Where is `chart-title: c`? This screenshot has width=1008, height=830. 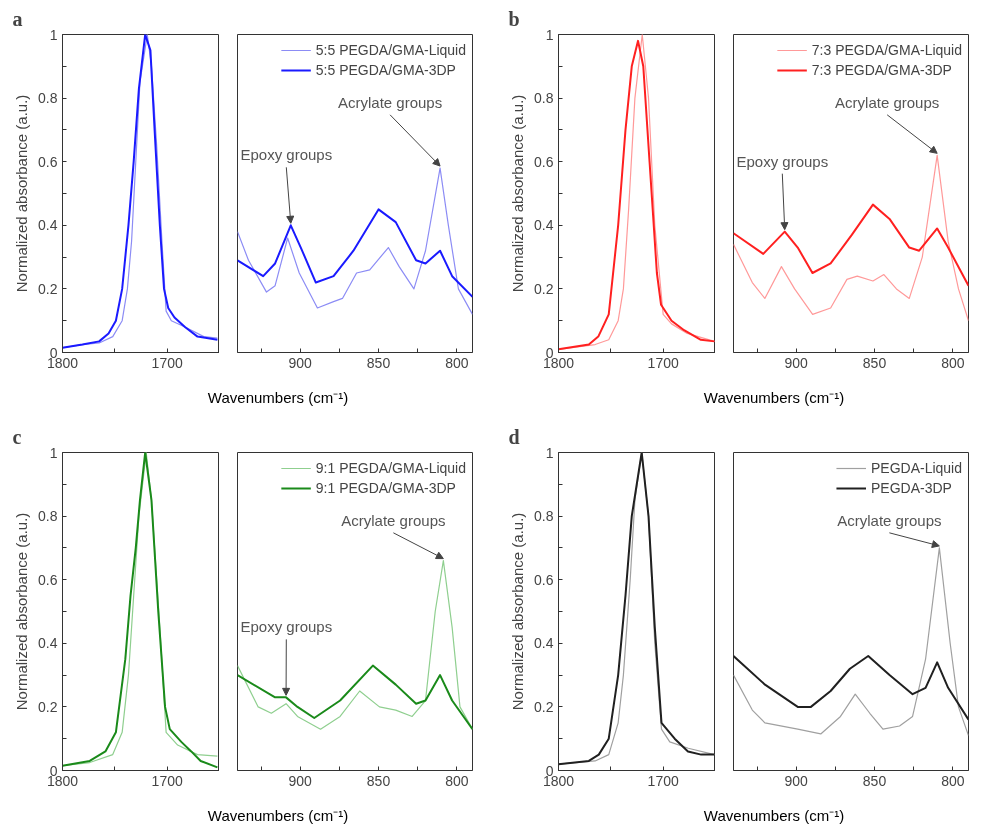
chart-title: c is located at coordinates (17, 436).